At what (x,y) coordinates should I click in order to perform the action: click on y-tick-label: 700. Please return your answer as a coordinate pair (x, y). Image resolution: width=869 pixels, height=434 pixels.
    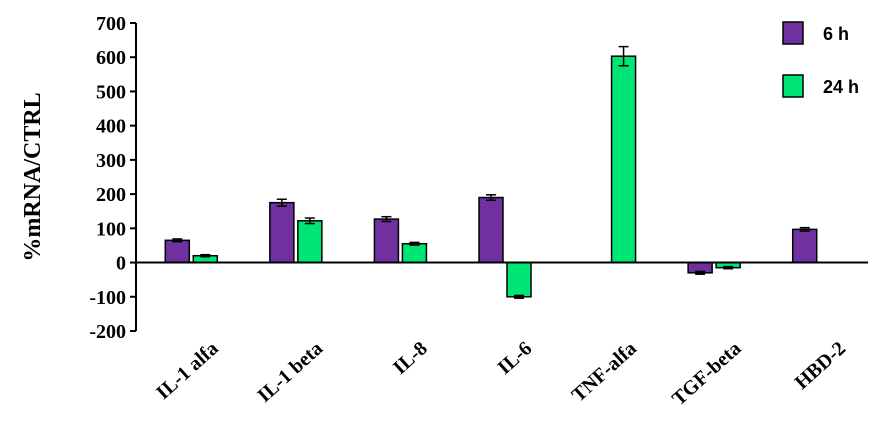
    Looking at the image, I should click on (111, 24).